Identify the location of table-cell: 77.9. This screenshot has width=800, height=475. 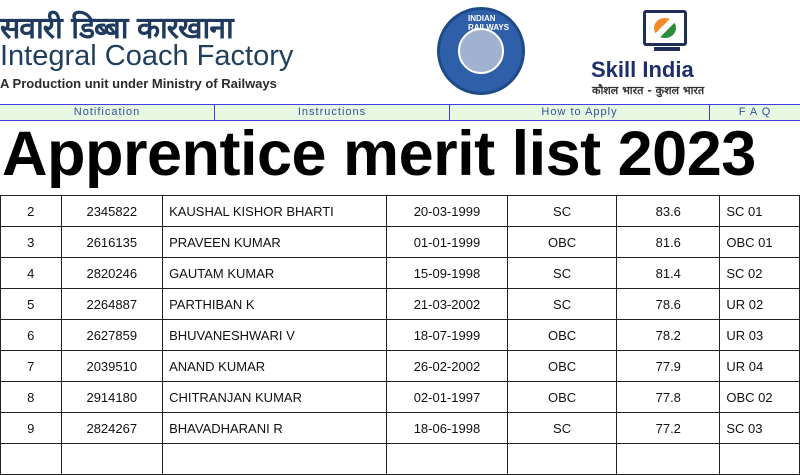
(668, 366).